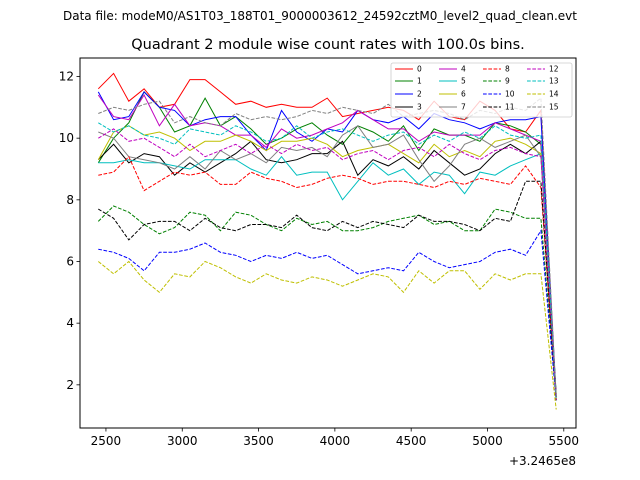 The width and height of the screenshot is (640, 480). I want to click on x-tick-label: 4000, so click(335, 441).